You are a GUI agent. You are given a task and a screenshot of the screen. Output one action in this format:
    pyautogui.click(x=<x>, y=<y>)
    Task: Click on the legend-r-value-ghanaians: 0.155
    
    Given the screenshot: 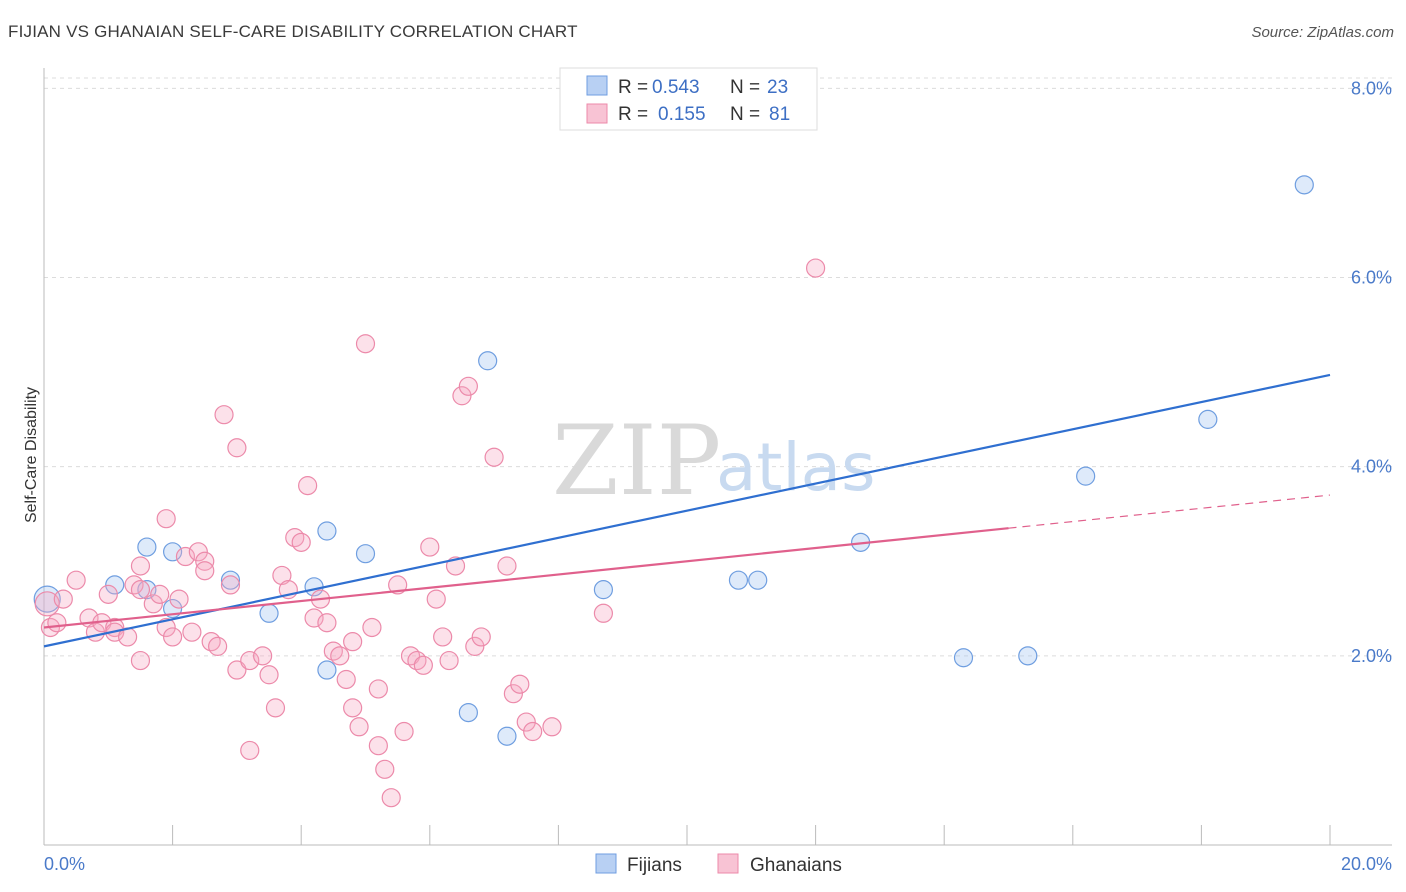 What is the action you would take?
    pyautogui.click(x=682, y=114)
    